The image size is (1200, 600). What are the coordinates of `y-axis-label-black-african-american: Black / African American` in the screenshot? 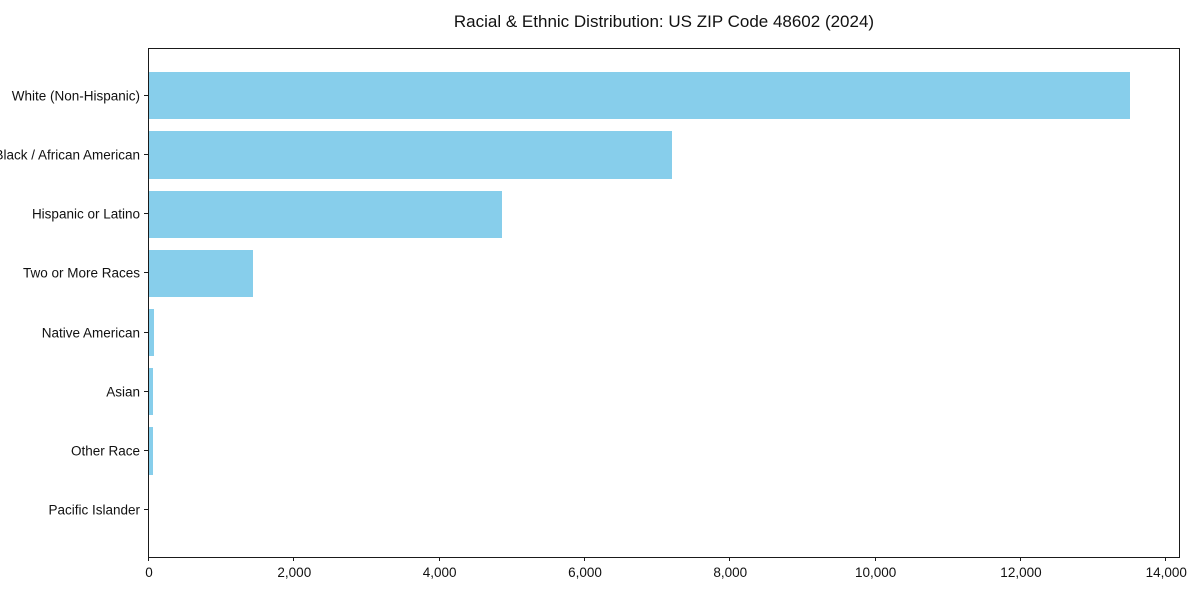 It's located at (70, 155).